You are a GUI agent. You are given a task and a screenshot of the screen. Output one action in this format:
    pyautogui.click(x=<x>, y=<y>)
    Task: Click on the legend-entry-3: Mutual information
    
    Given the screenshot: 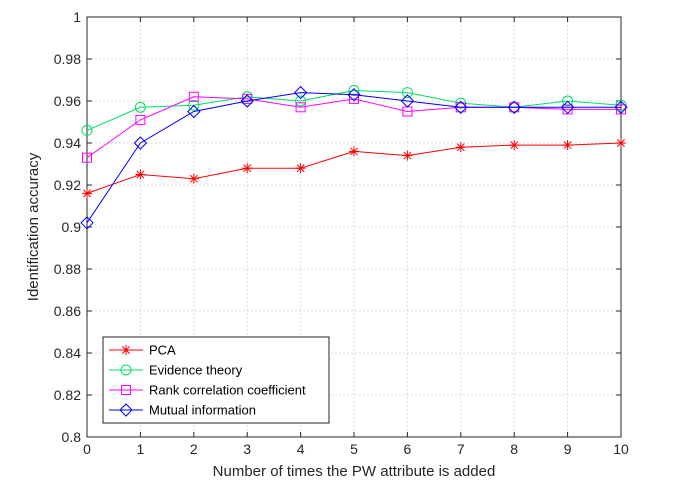 What is the action you would take?
    pyautogui.click(x=182, y=410)
    